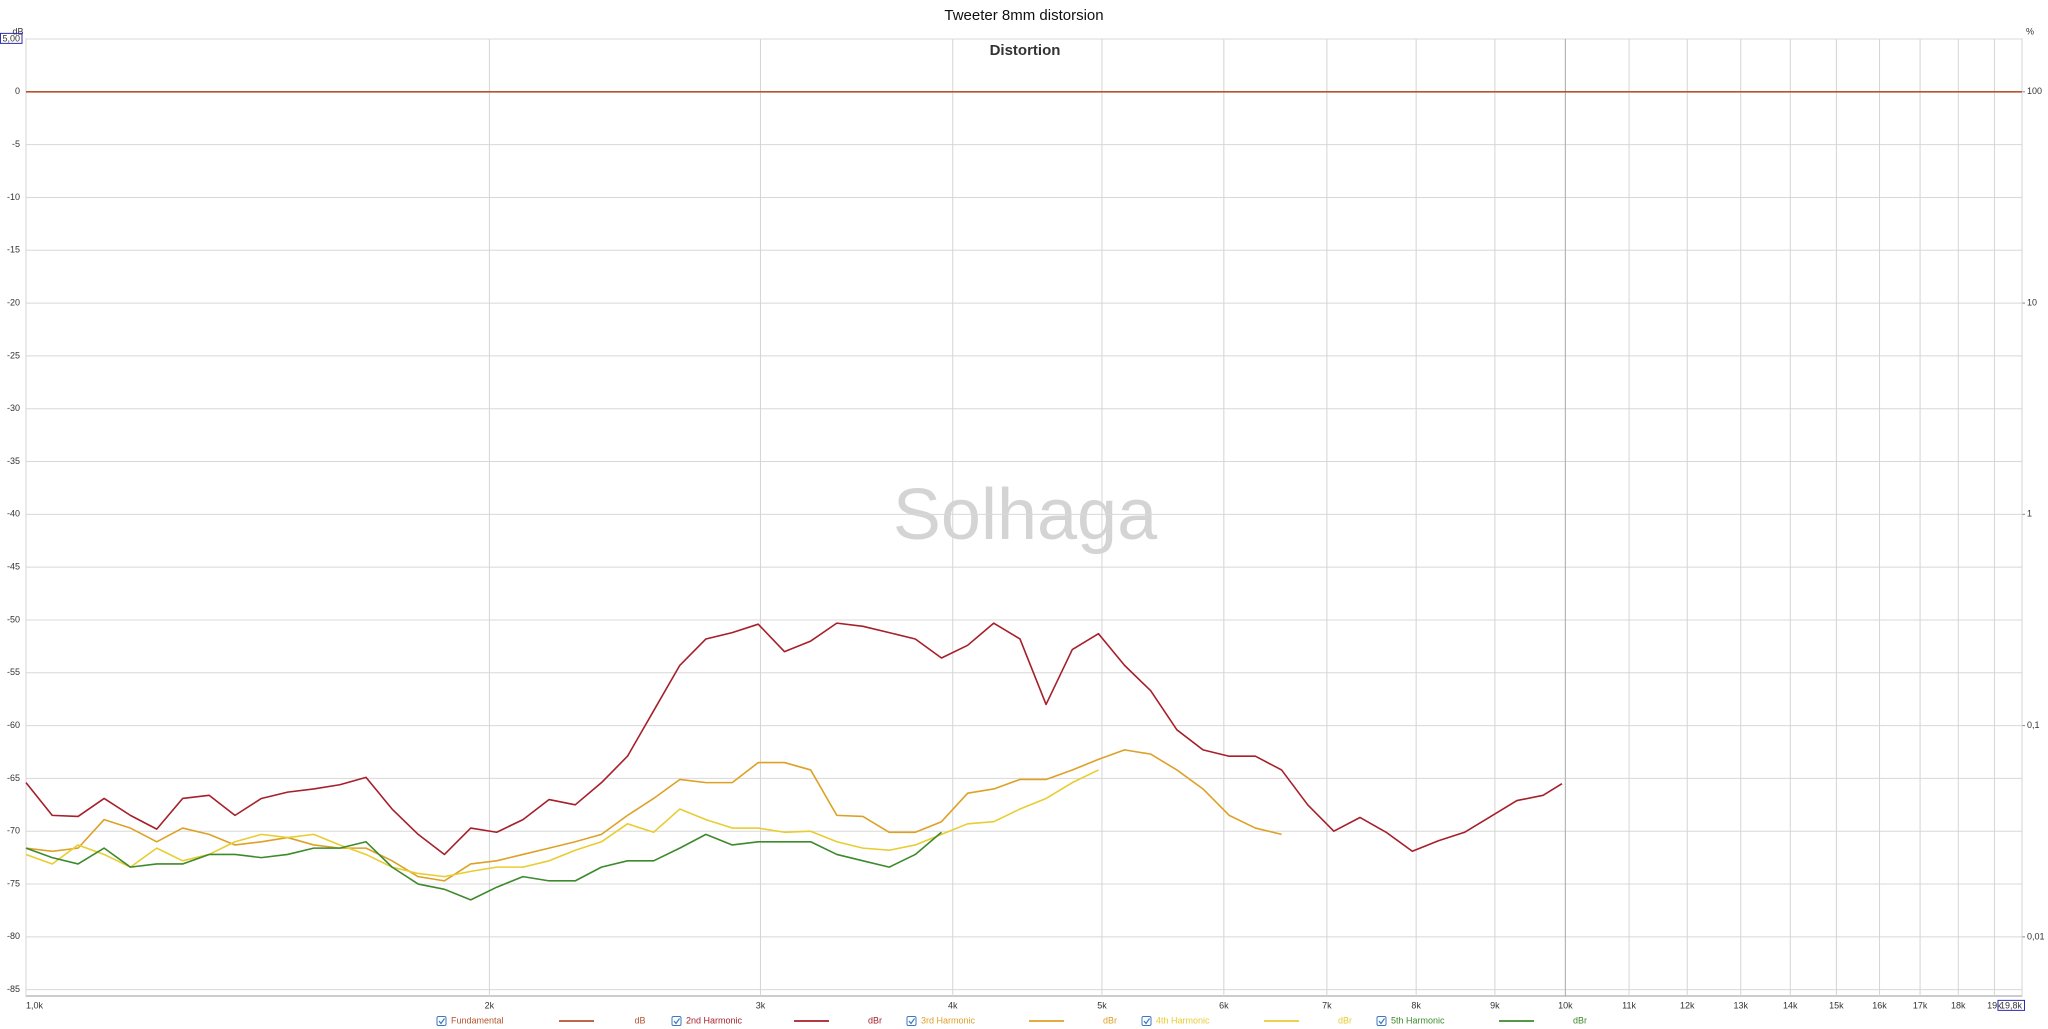 The width and height of the screenshot is (2048, 1029). What do you see at coordinates (1102, 1005) in the screenshot?
I see `x-tick-label: 5k` at bounding box center [1102, 1005].